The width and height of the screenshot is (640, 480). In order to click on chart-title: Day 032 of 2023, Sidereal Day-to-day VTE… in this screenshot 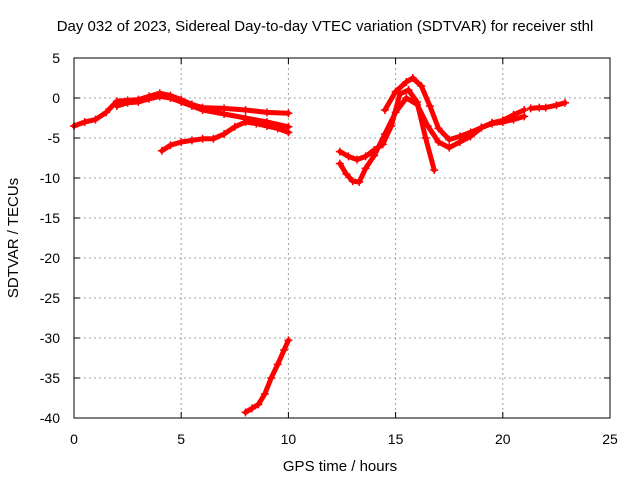, I will do `click(325, 26)`.